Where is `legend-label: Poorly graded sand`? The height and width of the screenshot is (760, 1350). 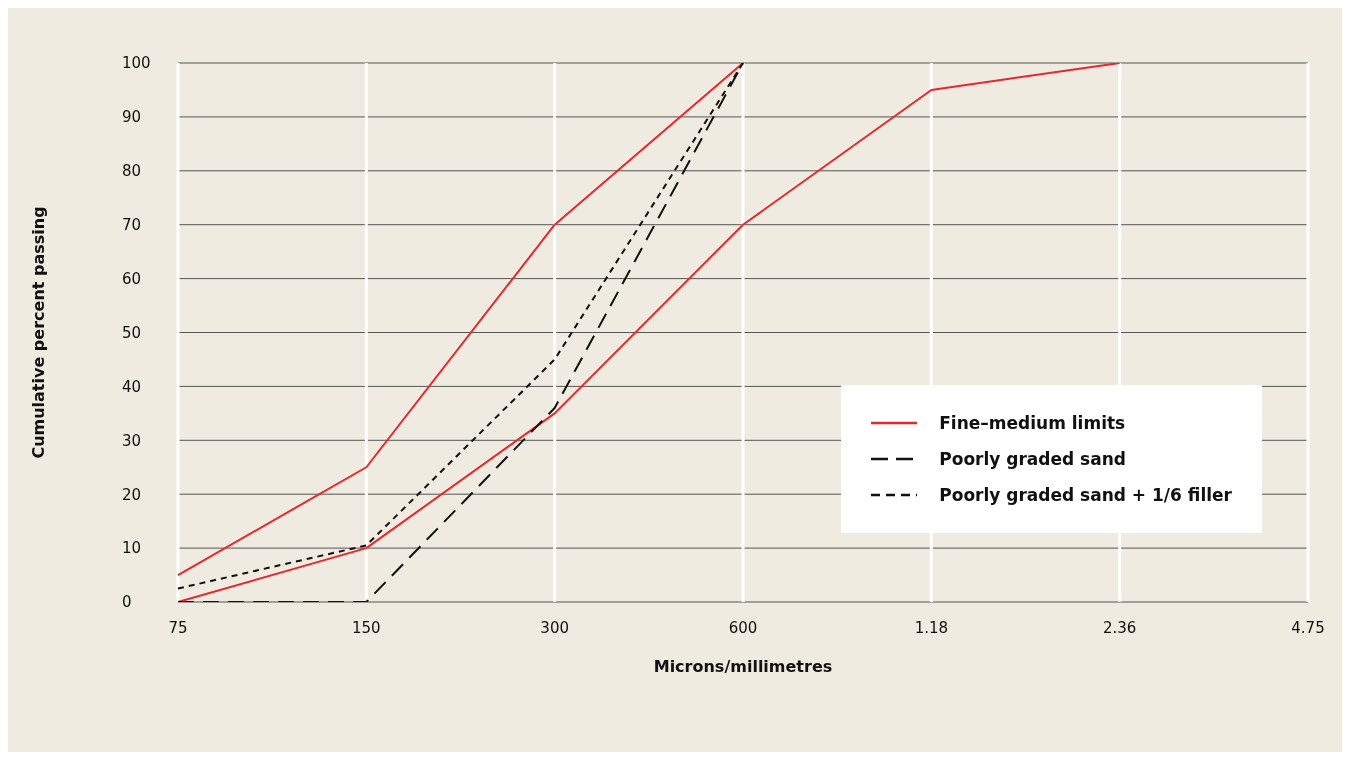
legend-label: Poorly graded sand is located at coordinates (1032, 459).